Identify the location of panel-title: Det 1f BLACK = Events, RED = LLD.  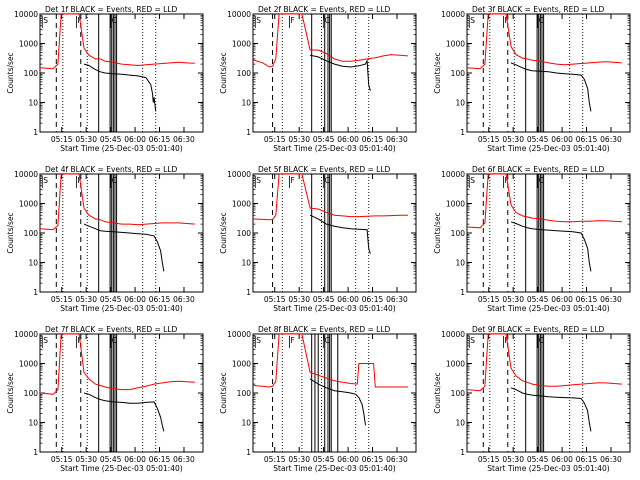
(111, 9).